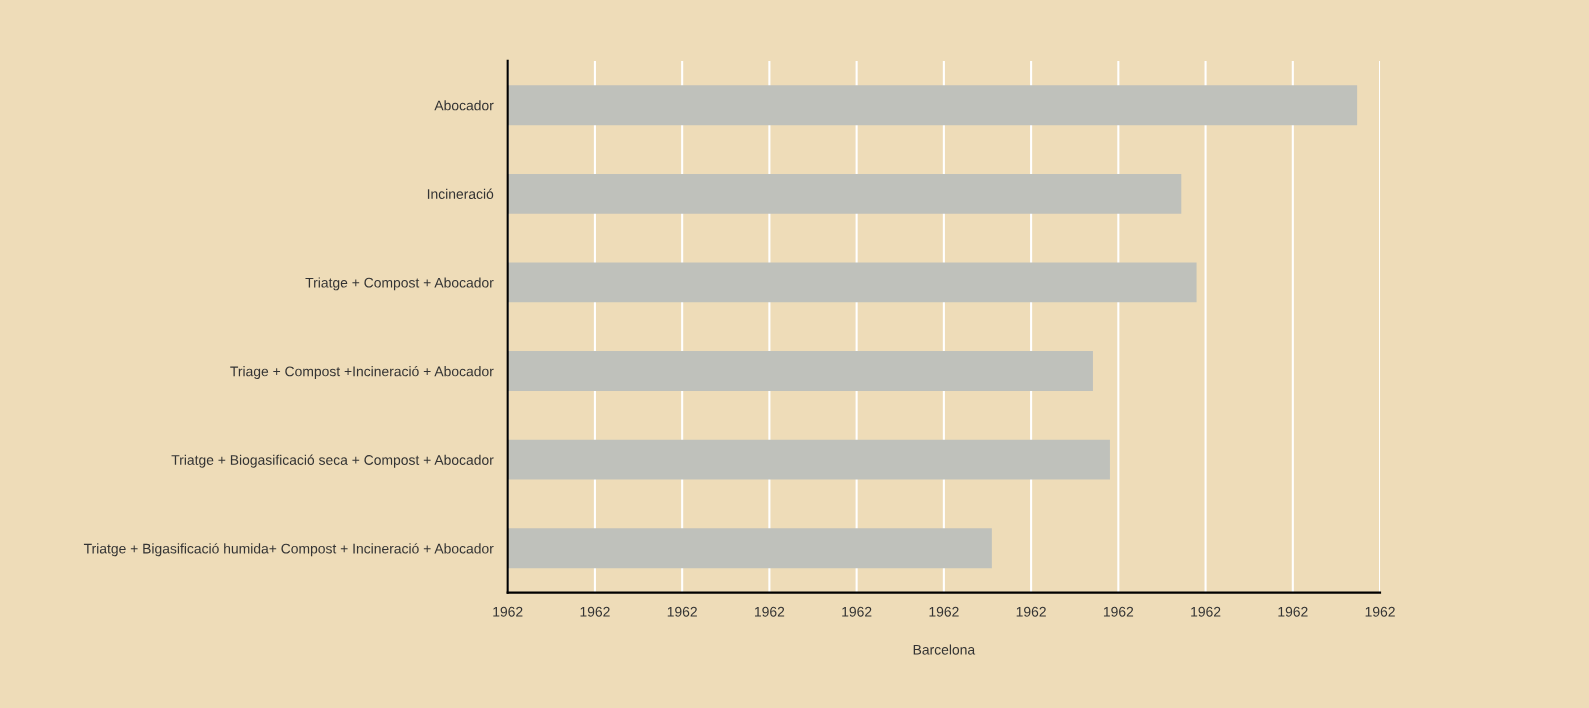 The image size is (1589, 708). Describe the element at coordinates (464, 105) in the screenshot. I see `y-tick-label: Abocador` at that location.